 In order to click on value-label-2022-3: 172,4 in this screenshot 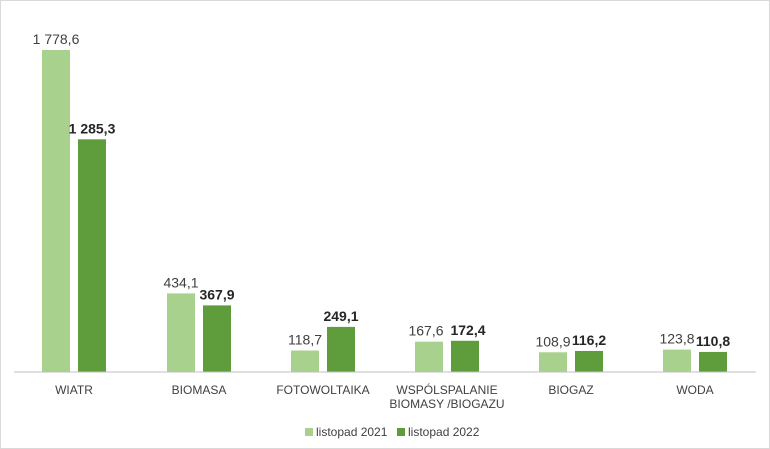, I will do `click(467, 330)`.